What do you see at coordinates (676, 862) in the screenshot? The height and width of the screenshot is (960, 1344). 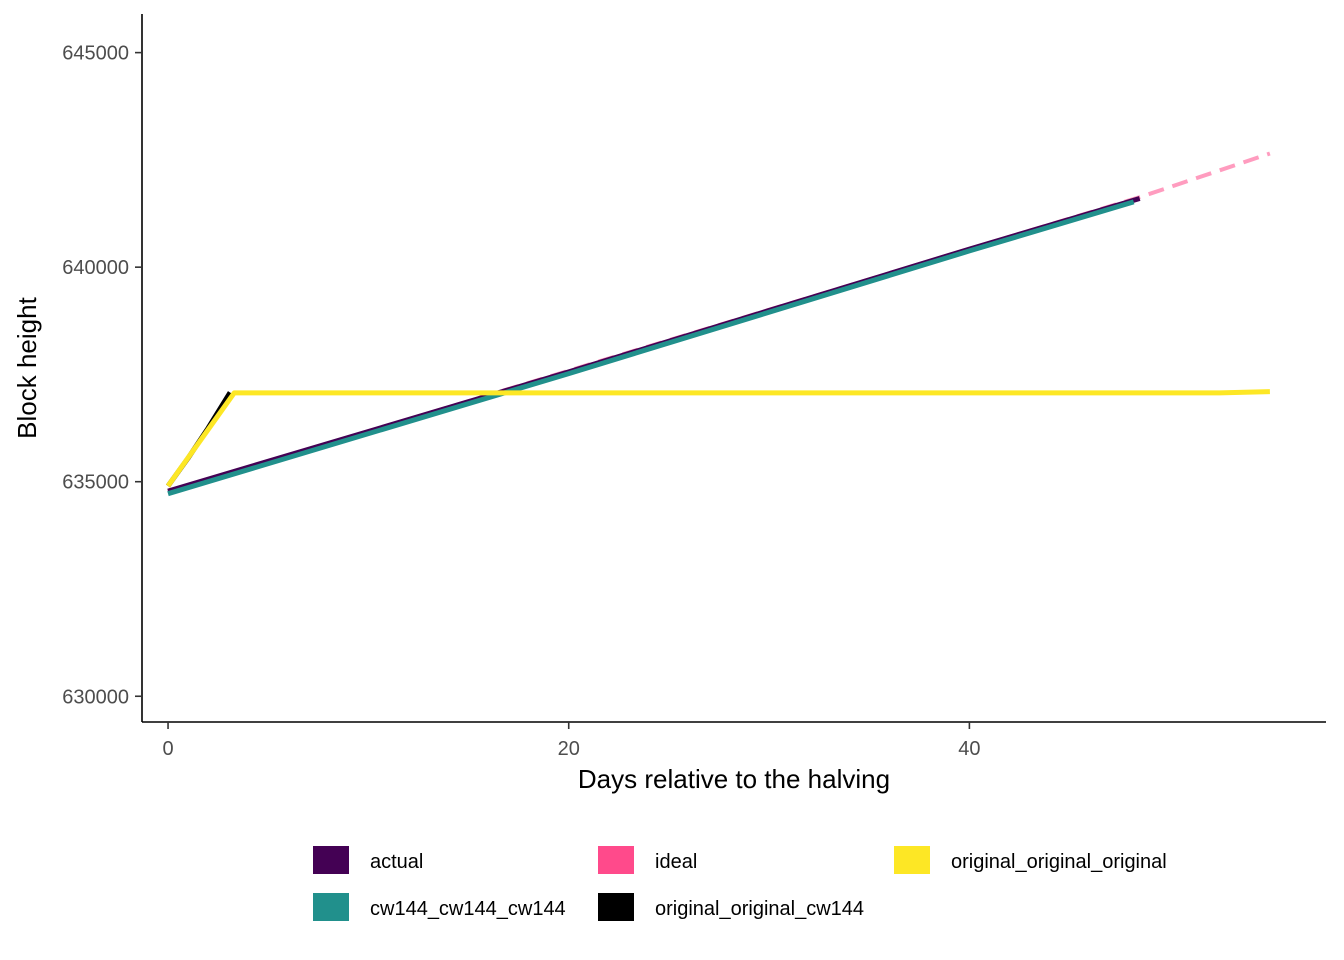 I see `legend-label-ideal: ideal` at bounding box center [676, 862].